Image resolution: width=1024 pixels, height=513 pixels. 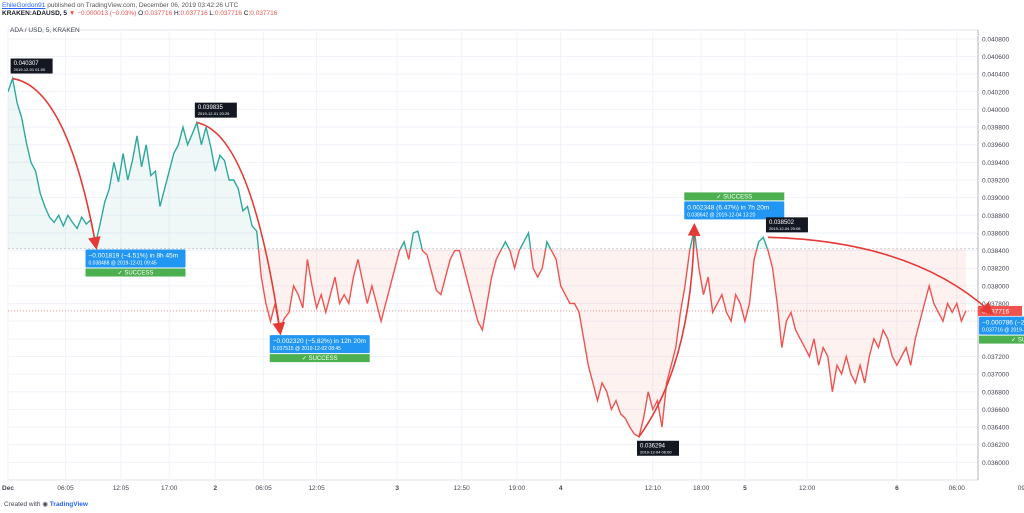 I want to click on x-tick-label: 2, so click(x=215, y=488).